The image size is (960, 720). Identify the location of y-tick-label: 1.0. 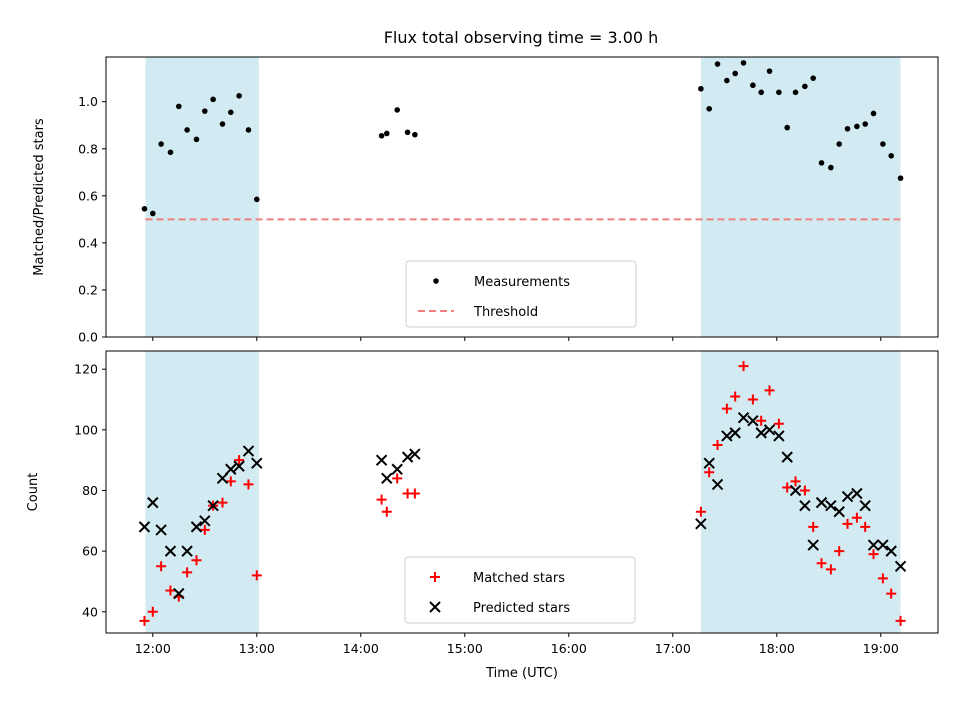
(88, 101).